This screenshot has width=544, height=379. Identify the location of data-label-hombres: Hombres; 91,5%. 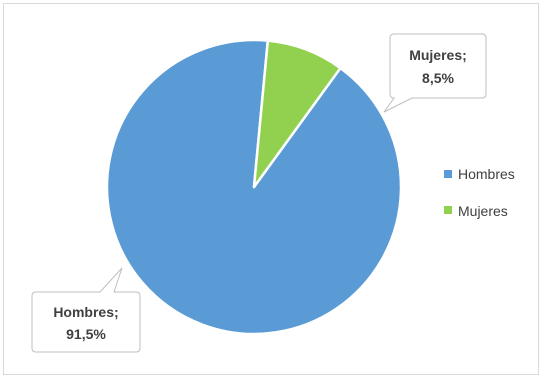
(86, 310).